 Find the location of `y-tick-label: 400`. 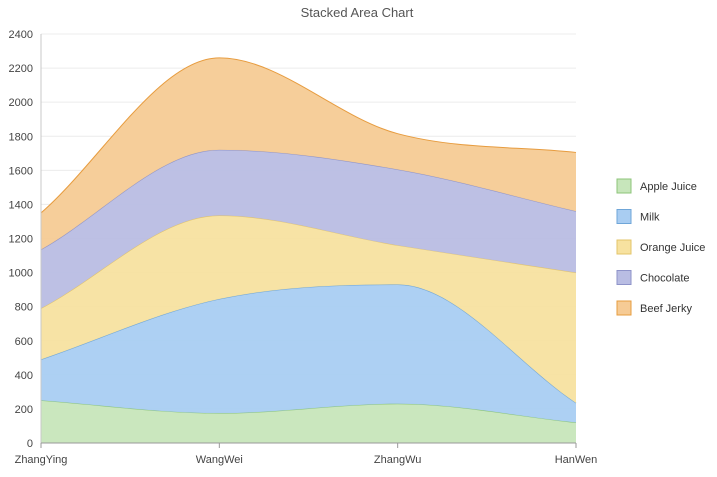

y-tick-label: 400 is located at coordinates (24, 376).